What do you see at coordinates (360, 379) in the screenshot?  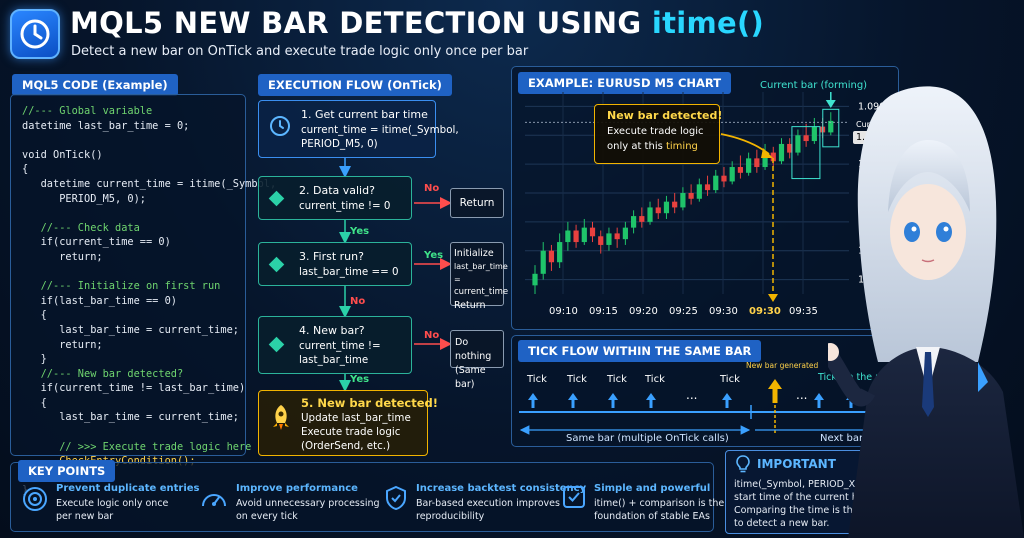 I see `yes-label: Yes` at bounding box center [360, 379].